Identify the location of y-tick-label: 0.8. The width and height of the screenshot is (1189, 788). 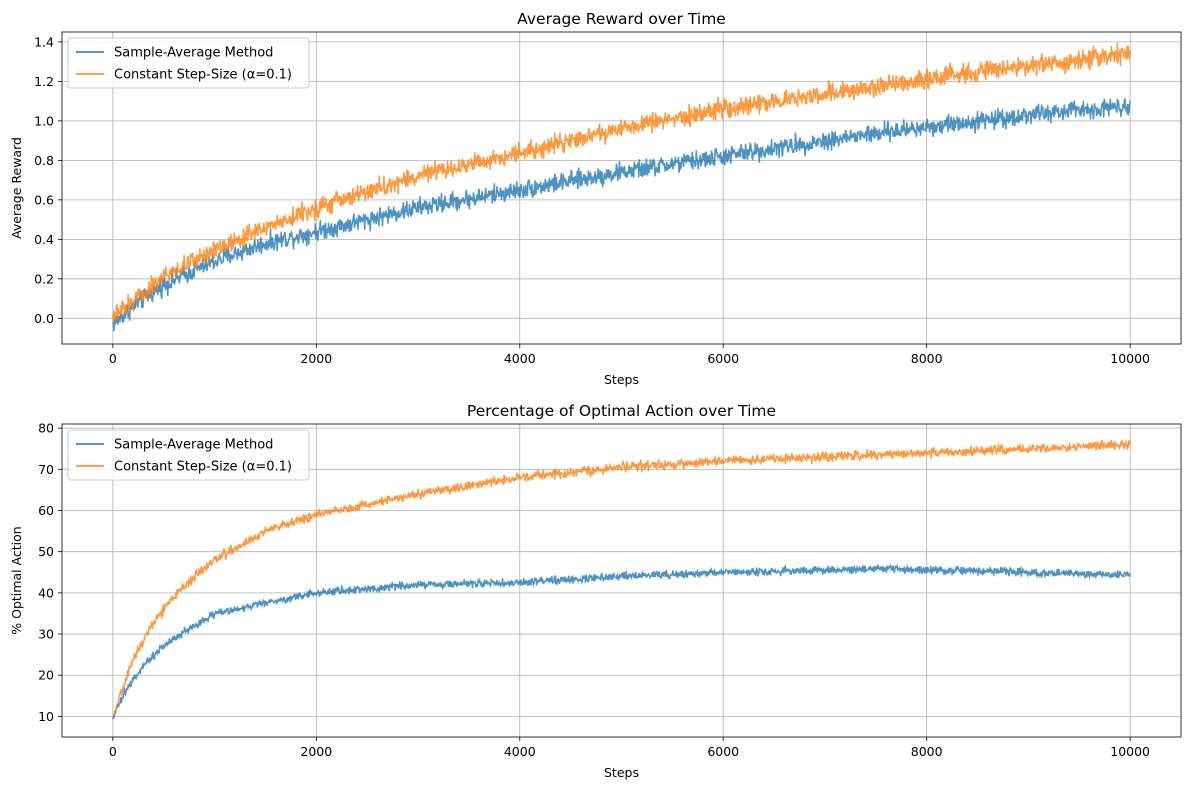
(44, 160).